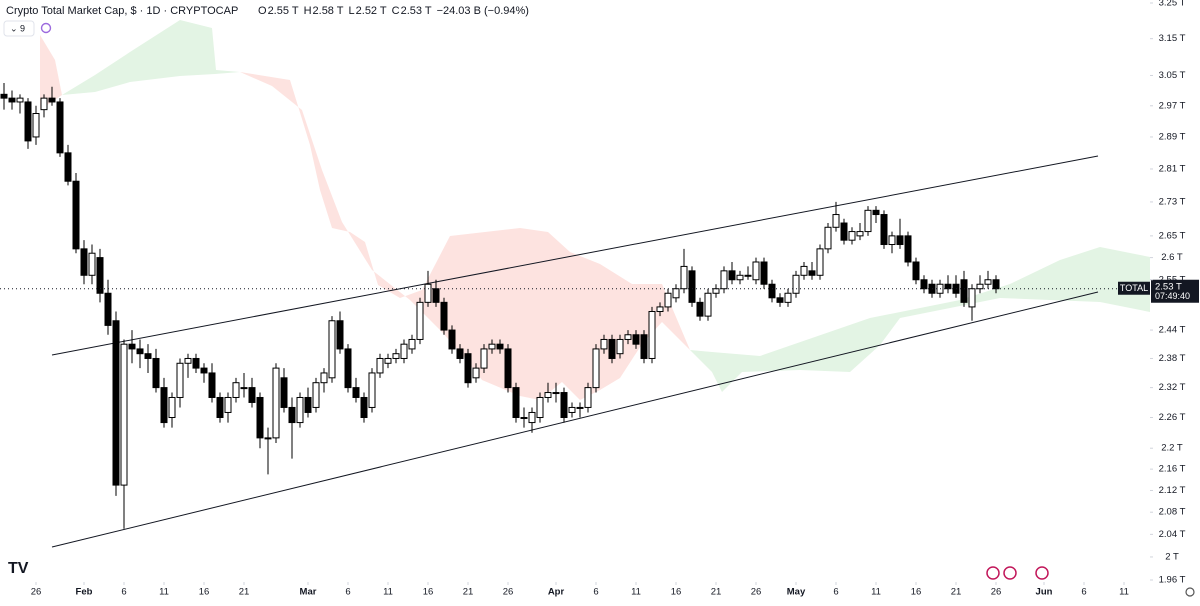 The image size is (1200, 606). I want to click on price-tag-value: 2.53 T, so click(1168, 286).